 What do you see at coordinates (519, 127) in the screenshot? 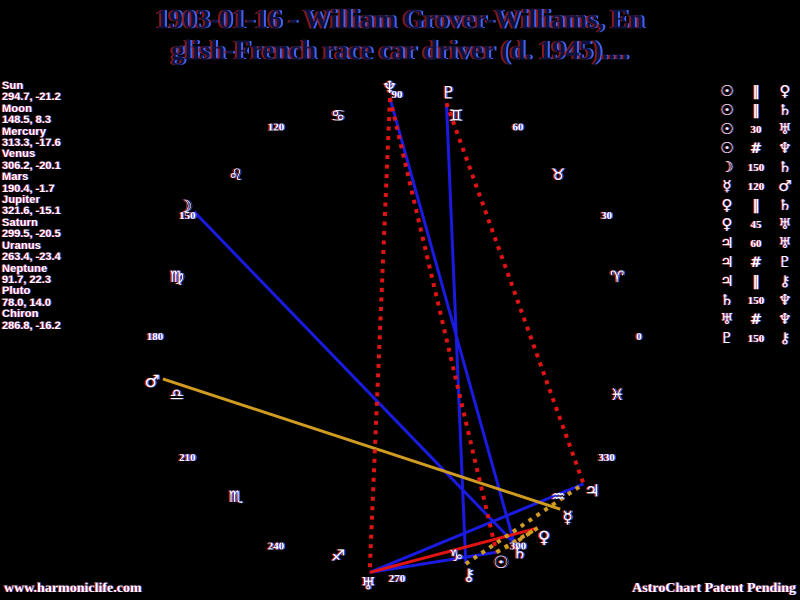
I see `degree-label-60: 60` at bounding box center [519, 127].